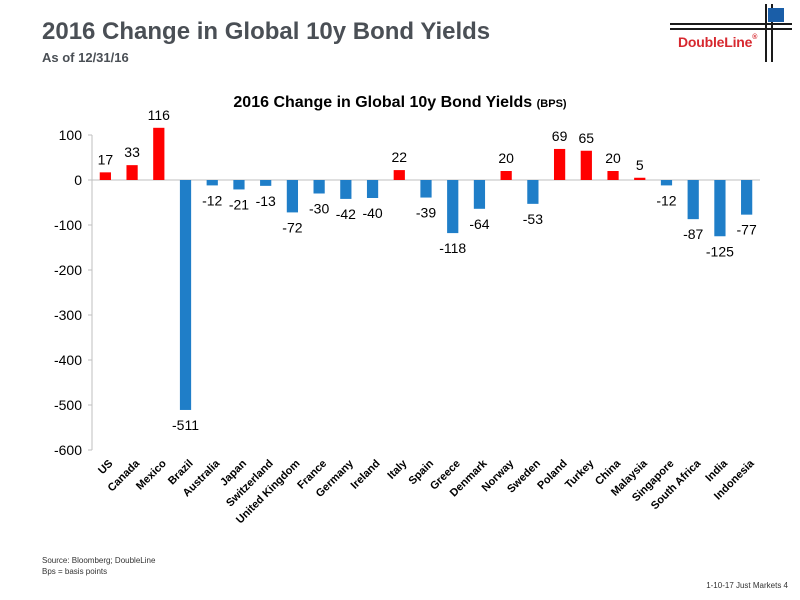  Describe the element at coordinates (132, 172) in the screenshot. I see `bar-canada` at that location.